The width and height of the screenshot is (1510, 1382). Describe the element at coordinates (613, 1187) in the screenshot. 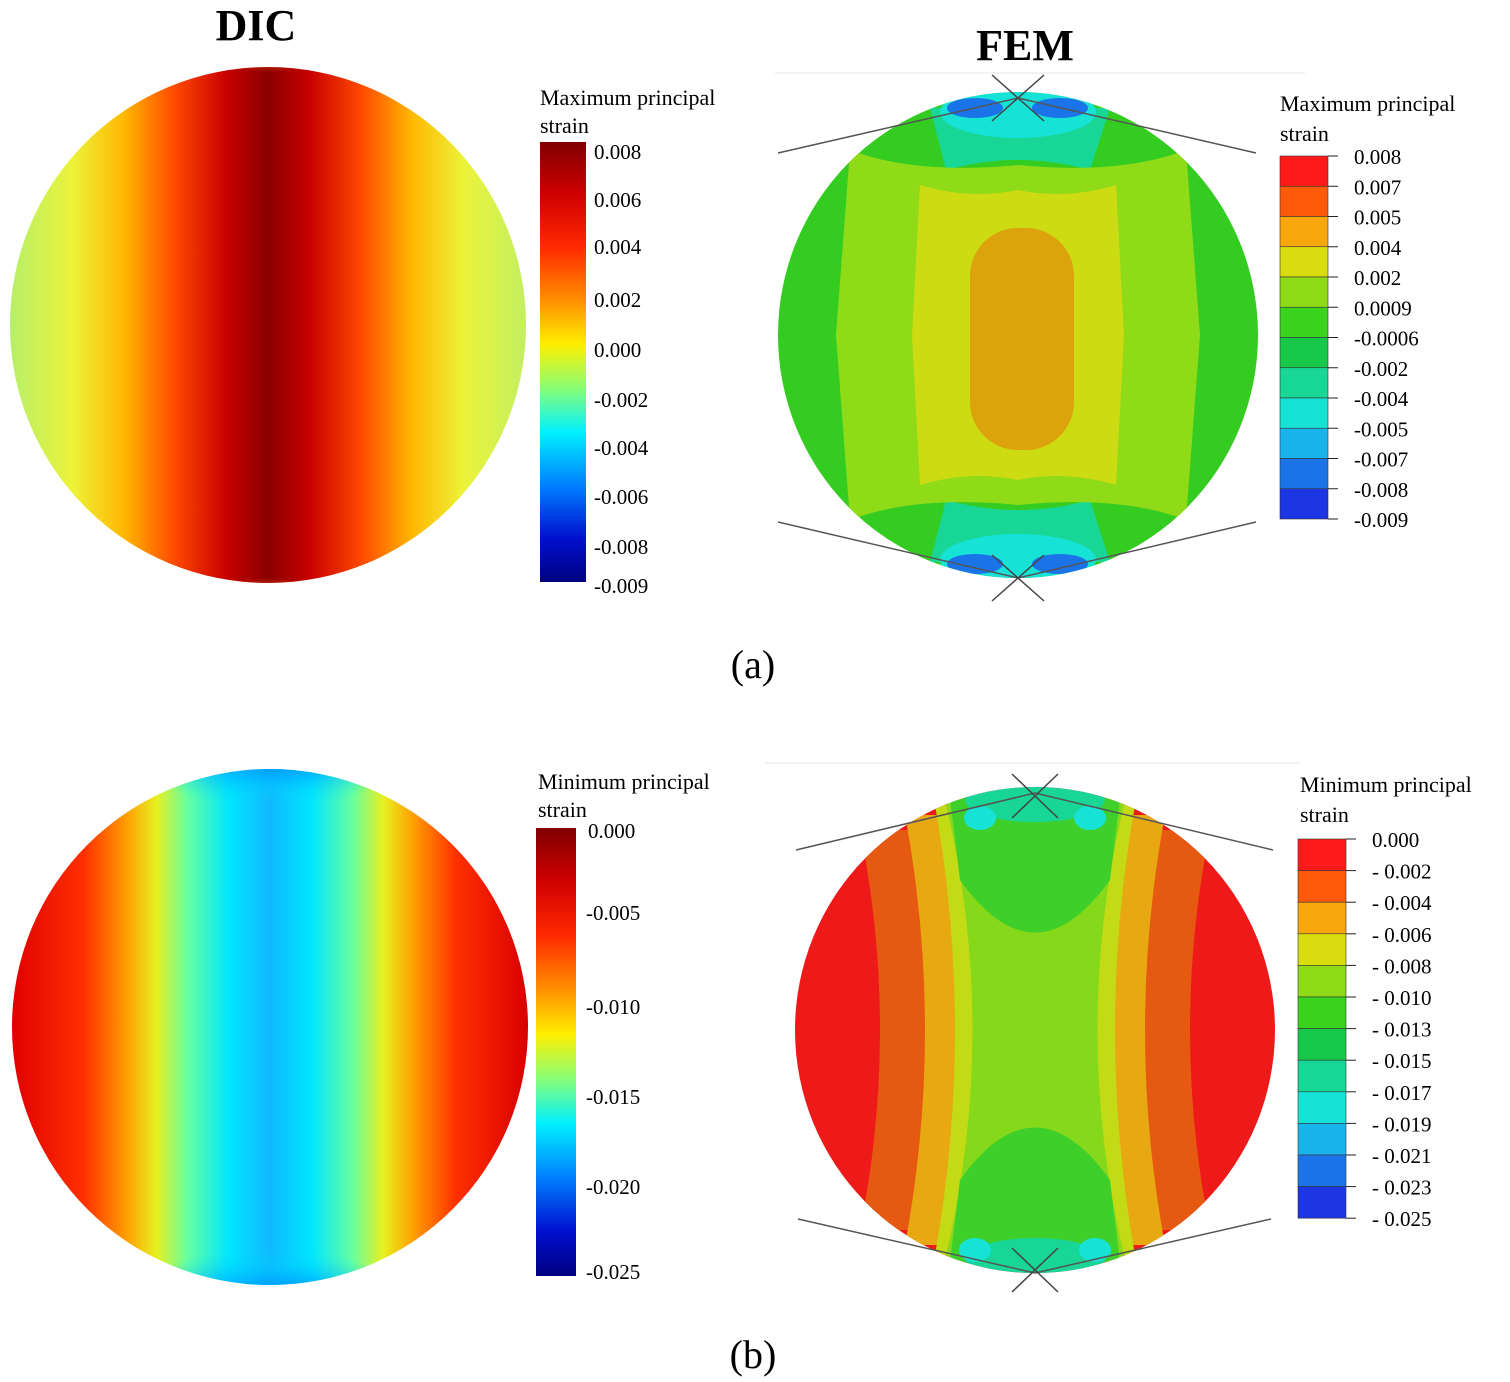

I see `dic-min-tick: -0.020` at that location.